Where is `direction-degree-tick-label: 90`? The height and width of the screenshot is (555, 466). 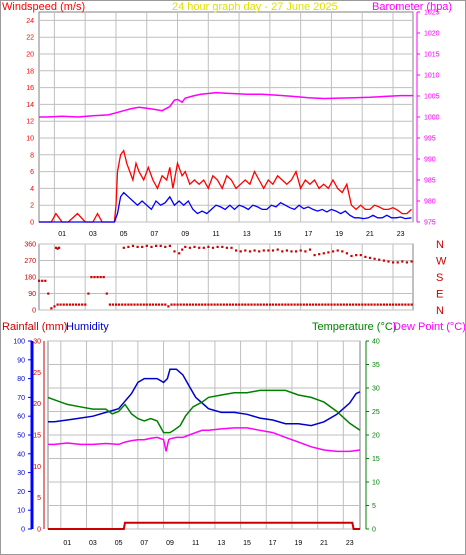
direction-degree-tick-label: 90 is located at coordinates (32, 294).